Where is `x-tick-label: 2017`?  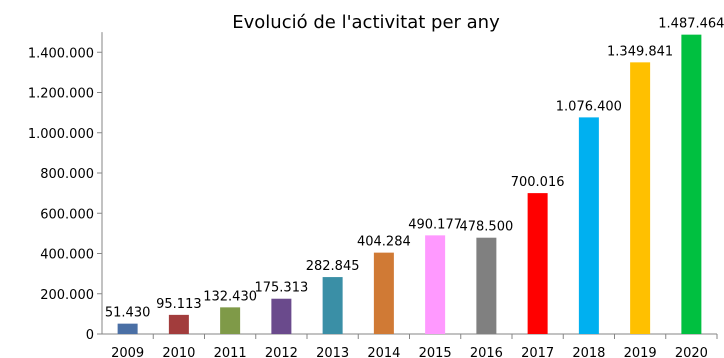 x-tick-label: 2017 is located at coordinates (537, 352).